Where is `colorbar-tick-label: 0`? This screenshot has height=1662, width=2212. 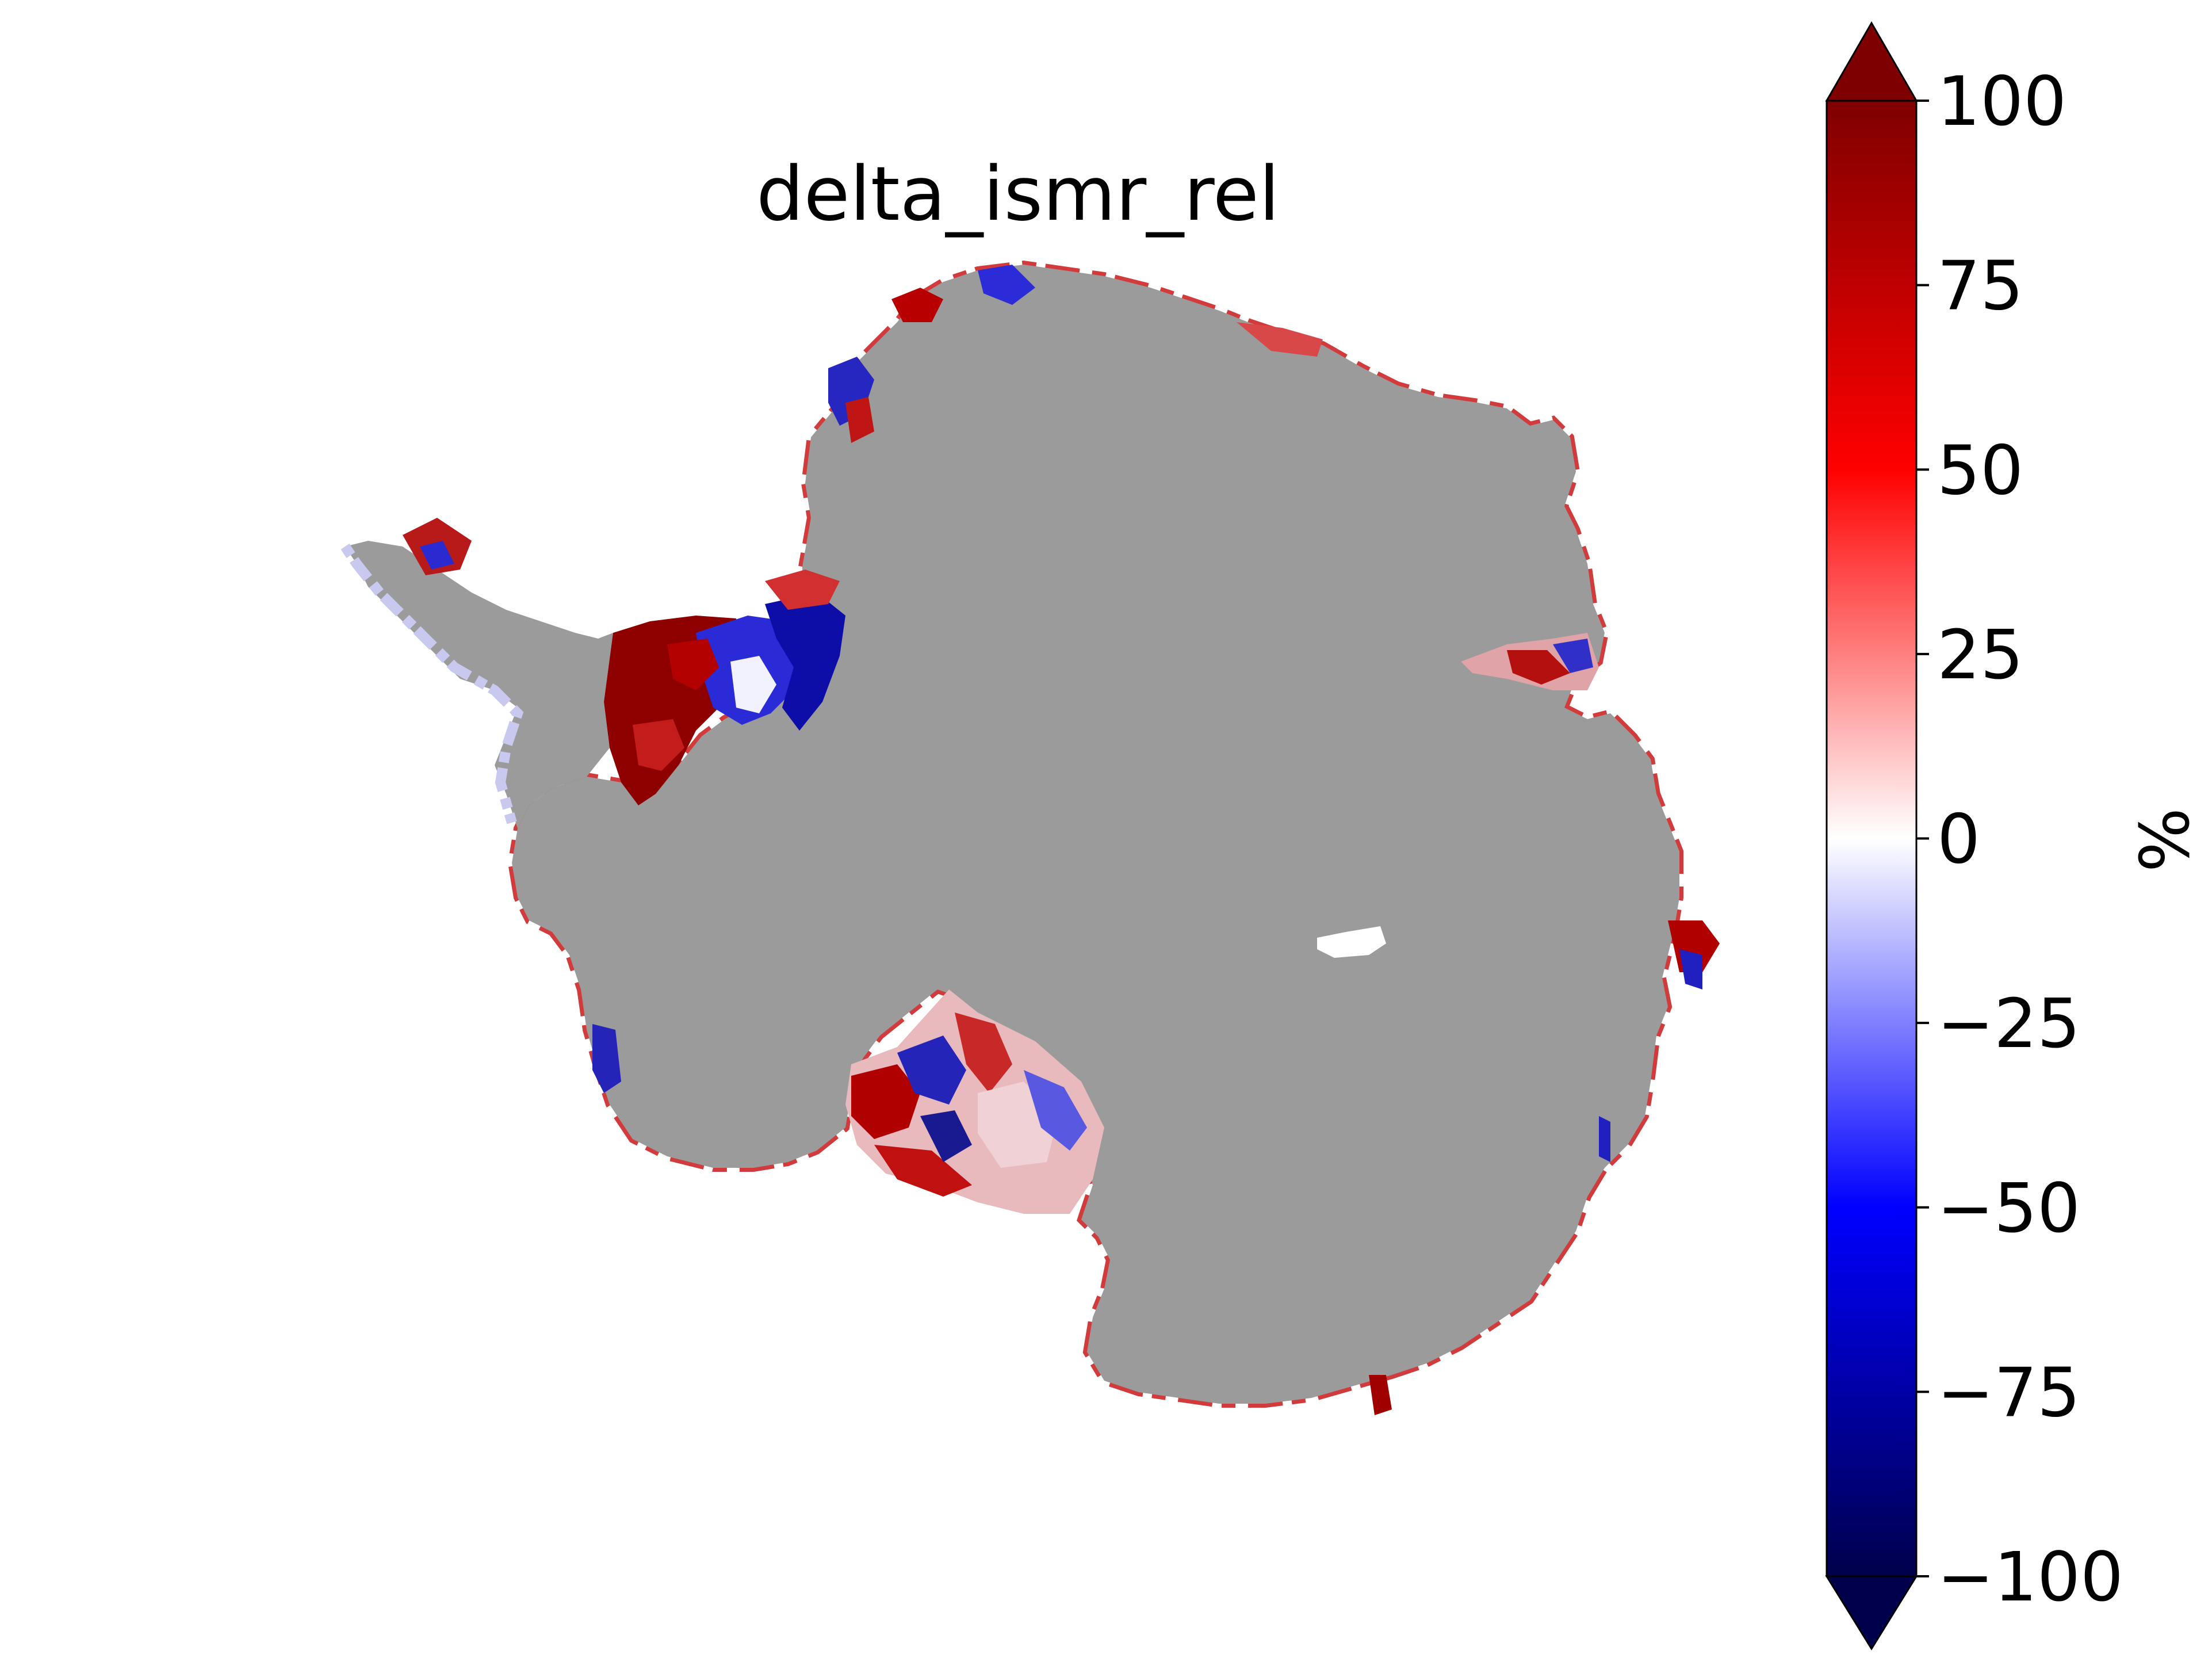 colorbar-tick-label: 0 is located at coordinates (1958, 839).